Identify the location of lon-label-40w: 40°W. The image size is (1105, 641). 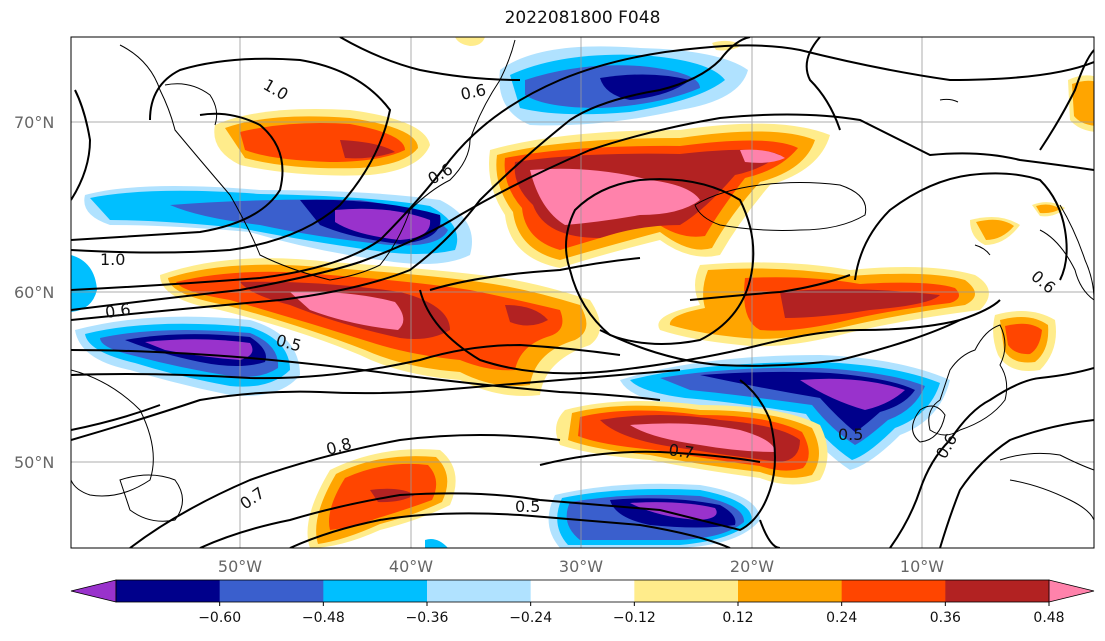
(411, 566).